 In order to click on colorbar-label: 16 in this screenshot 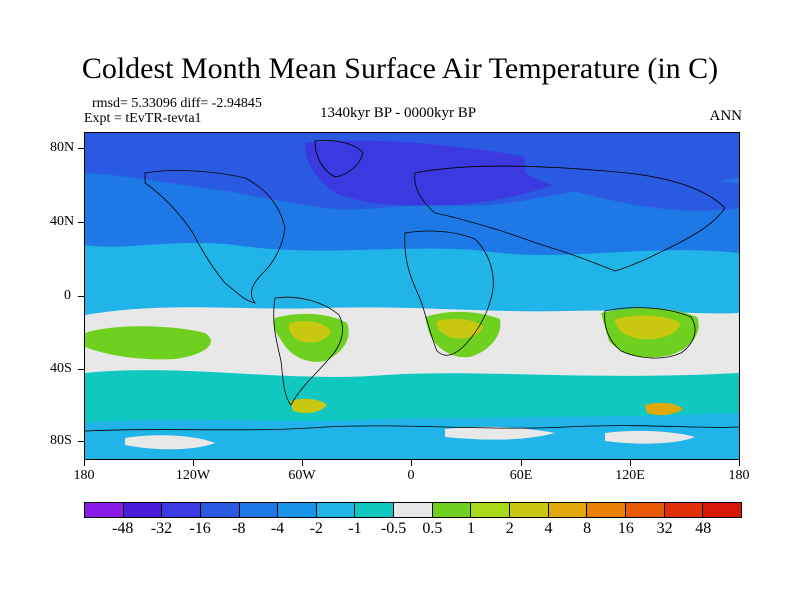, I will do `click(625, 528)`.